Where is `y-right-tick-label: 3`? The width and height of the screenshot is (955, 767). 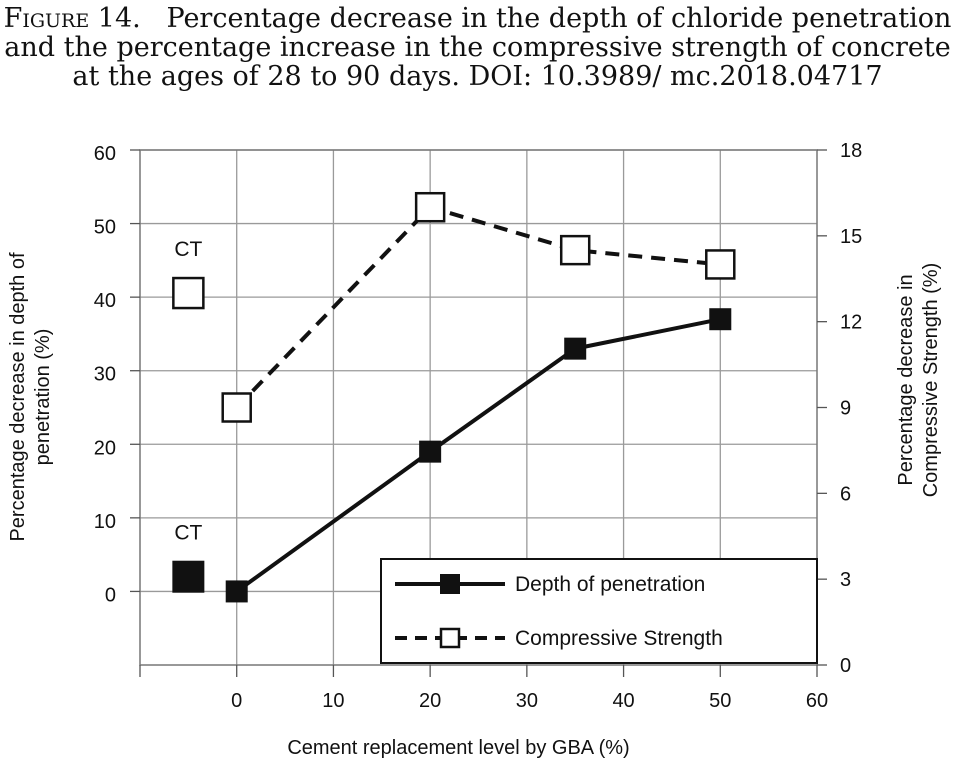 y-right-tick-label: 3 is located at coordinates (845, 580).